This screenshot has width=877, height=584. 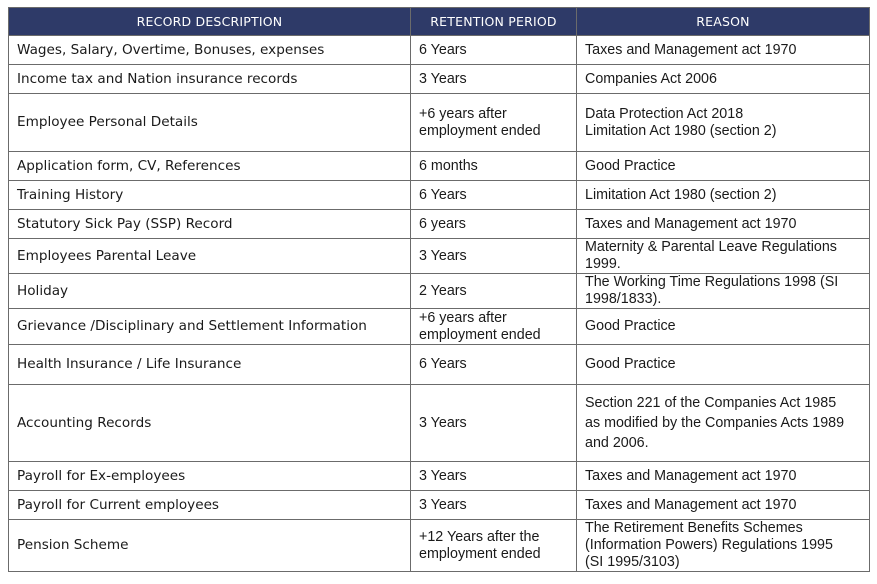 What do you see at coordinates (603, 264) in the screenshot?
I see `reason-line: 1999.` at bounding box center [603, 264].